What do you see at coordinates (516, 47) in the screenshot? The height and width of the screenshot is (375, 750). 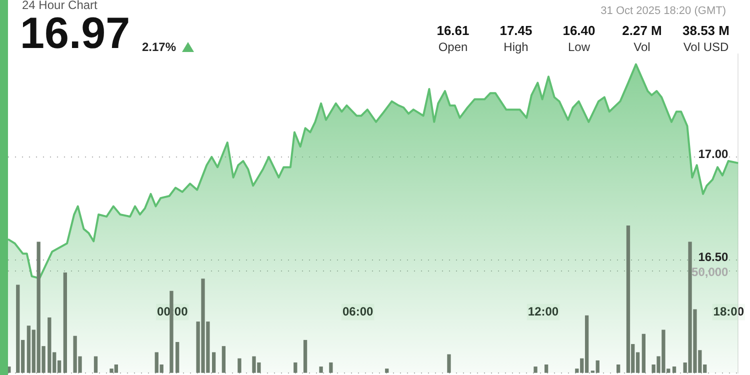 I see `annotation: High` at bounding box center [516, 47].